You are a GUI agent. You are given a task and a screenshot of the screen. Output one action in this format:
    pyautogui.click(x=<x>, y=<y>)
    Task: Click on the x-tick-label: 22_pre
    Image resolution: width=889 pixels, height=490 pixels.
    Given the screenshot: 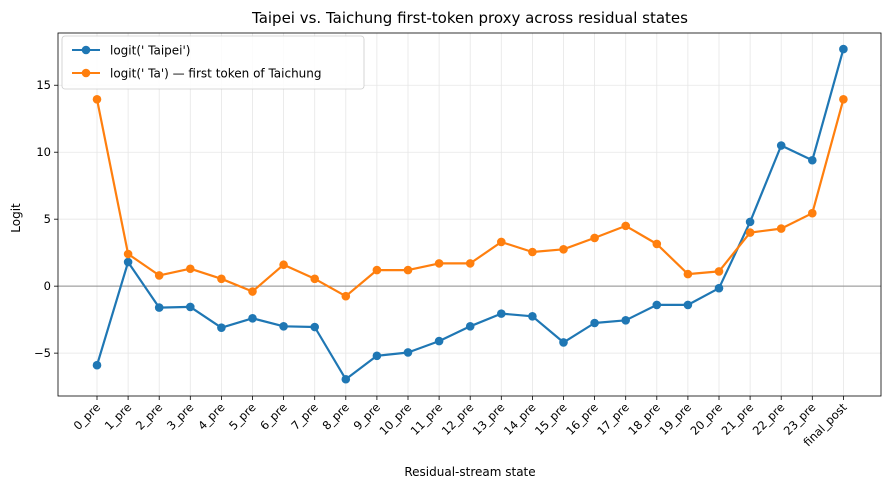 What is the action you would take?
    pyautogui.click(x=769, y=419)
    